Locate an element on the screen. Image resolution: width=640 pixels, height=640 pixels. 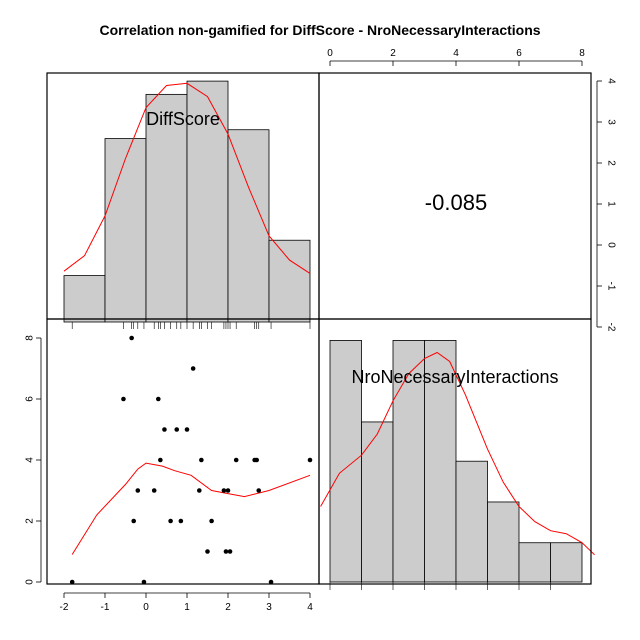
interactions-label: NroNecessaryInteractions is located at coordinates (454, 377).